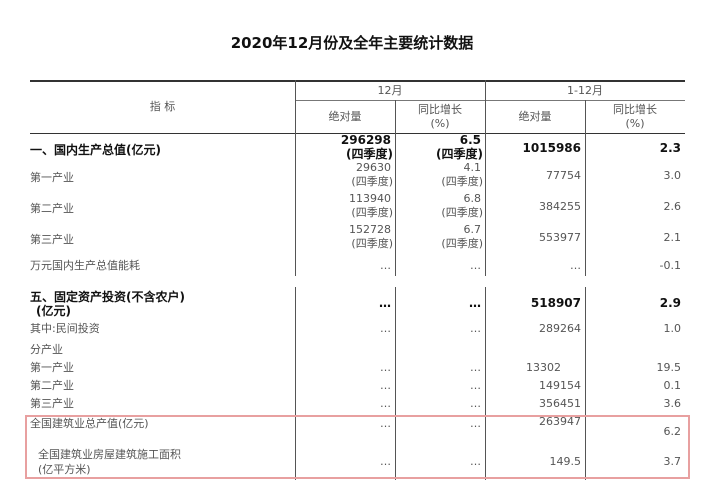 The height and width of the screenshot is (494, 704). Describe the element at coordinates (560, 385) in the screenshot. I see `ytd-abs: 149154` at that location.